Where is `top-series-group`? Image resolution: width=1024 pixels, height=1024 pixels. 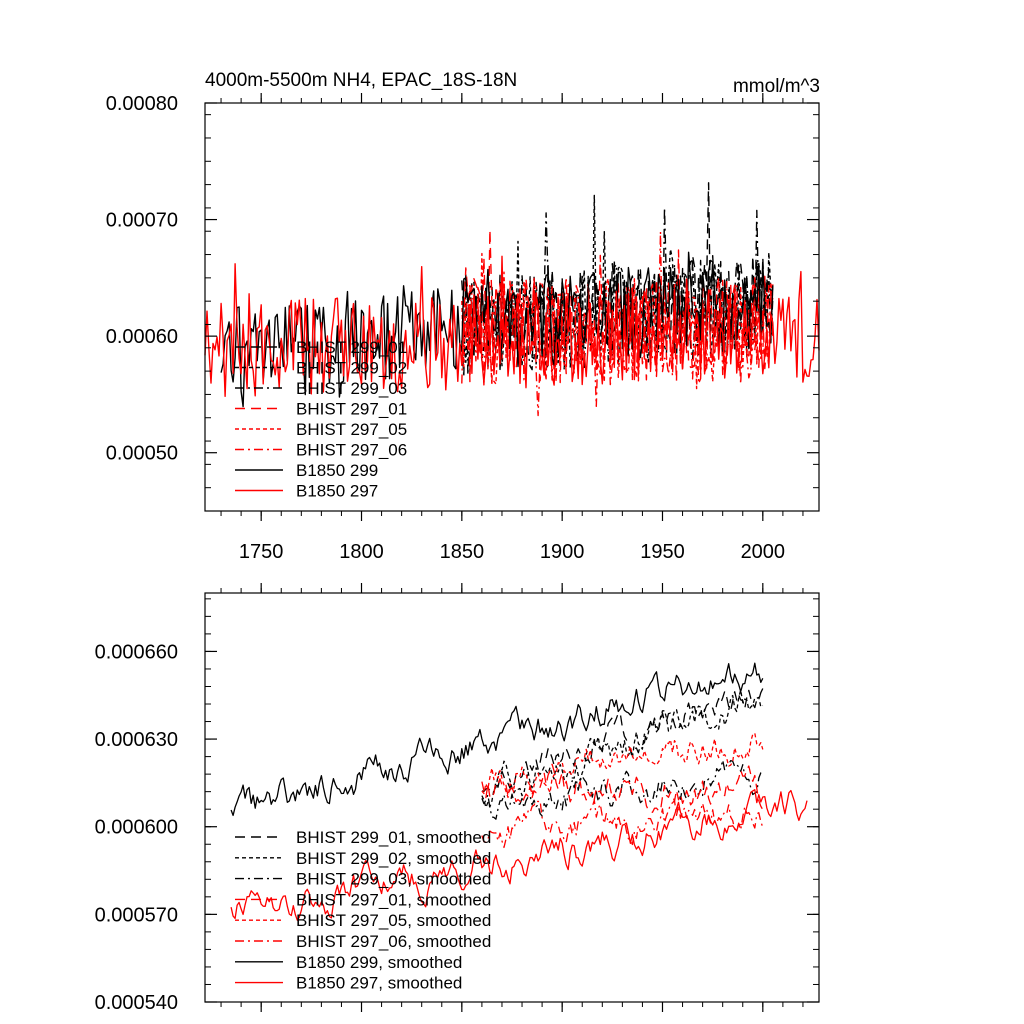 top-series-group is located at coordinates (512, 299).